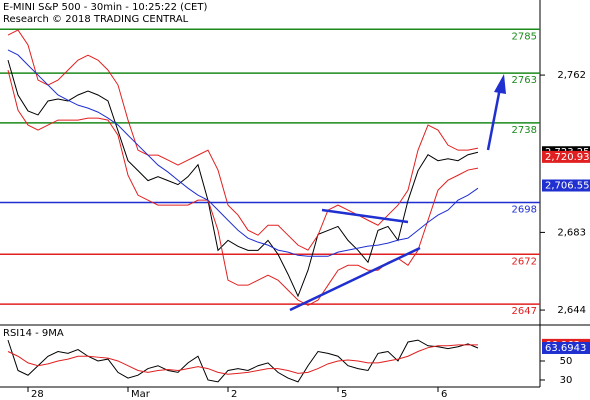 This screenshot has width=590, height=400. I want to click on forecast-arrow, so click(494, 119).